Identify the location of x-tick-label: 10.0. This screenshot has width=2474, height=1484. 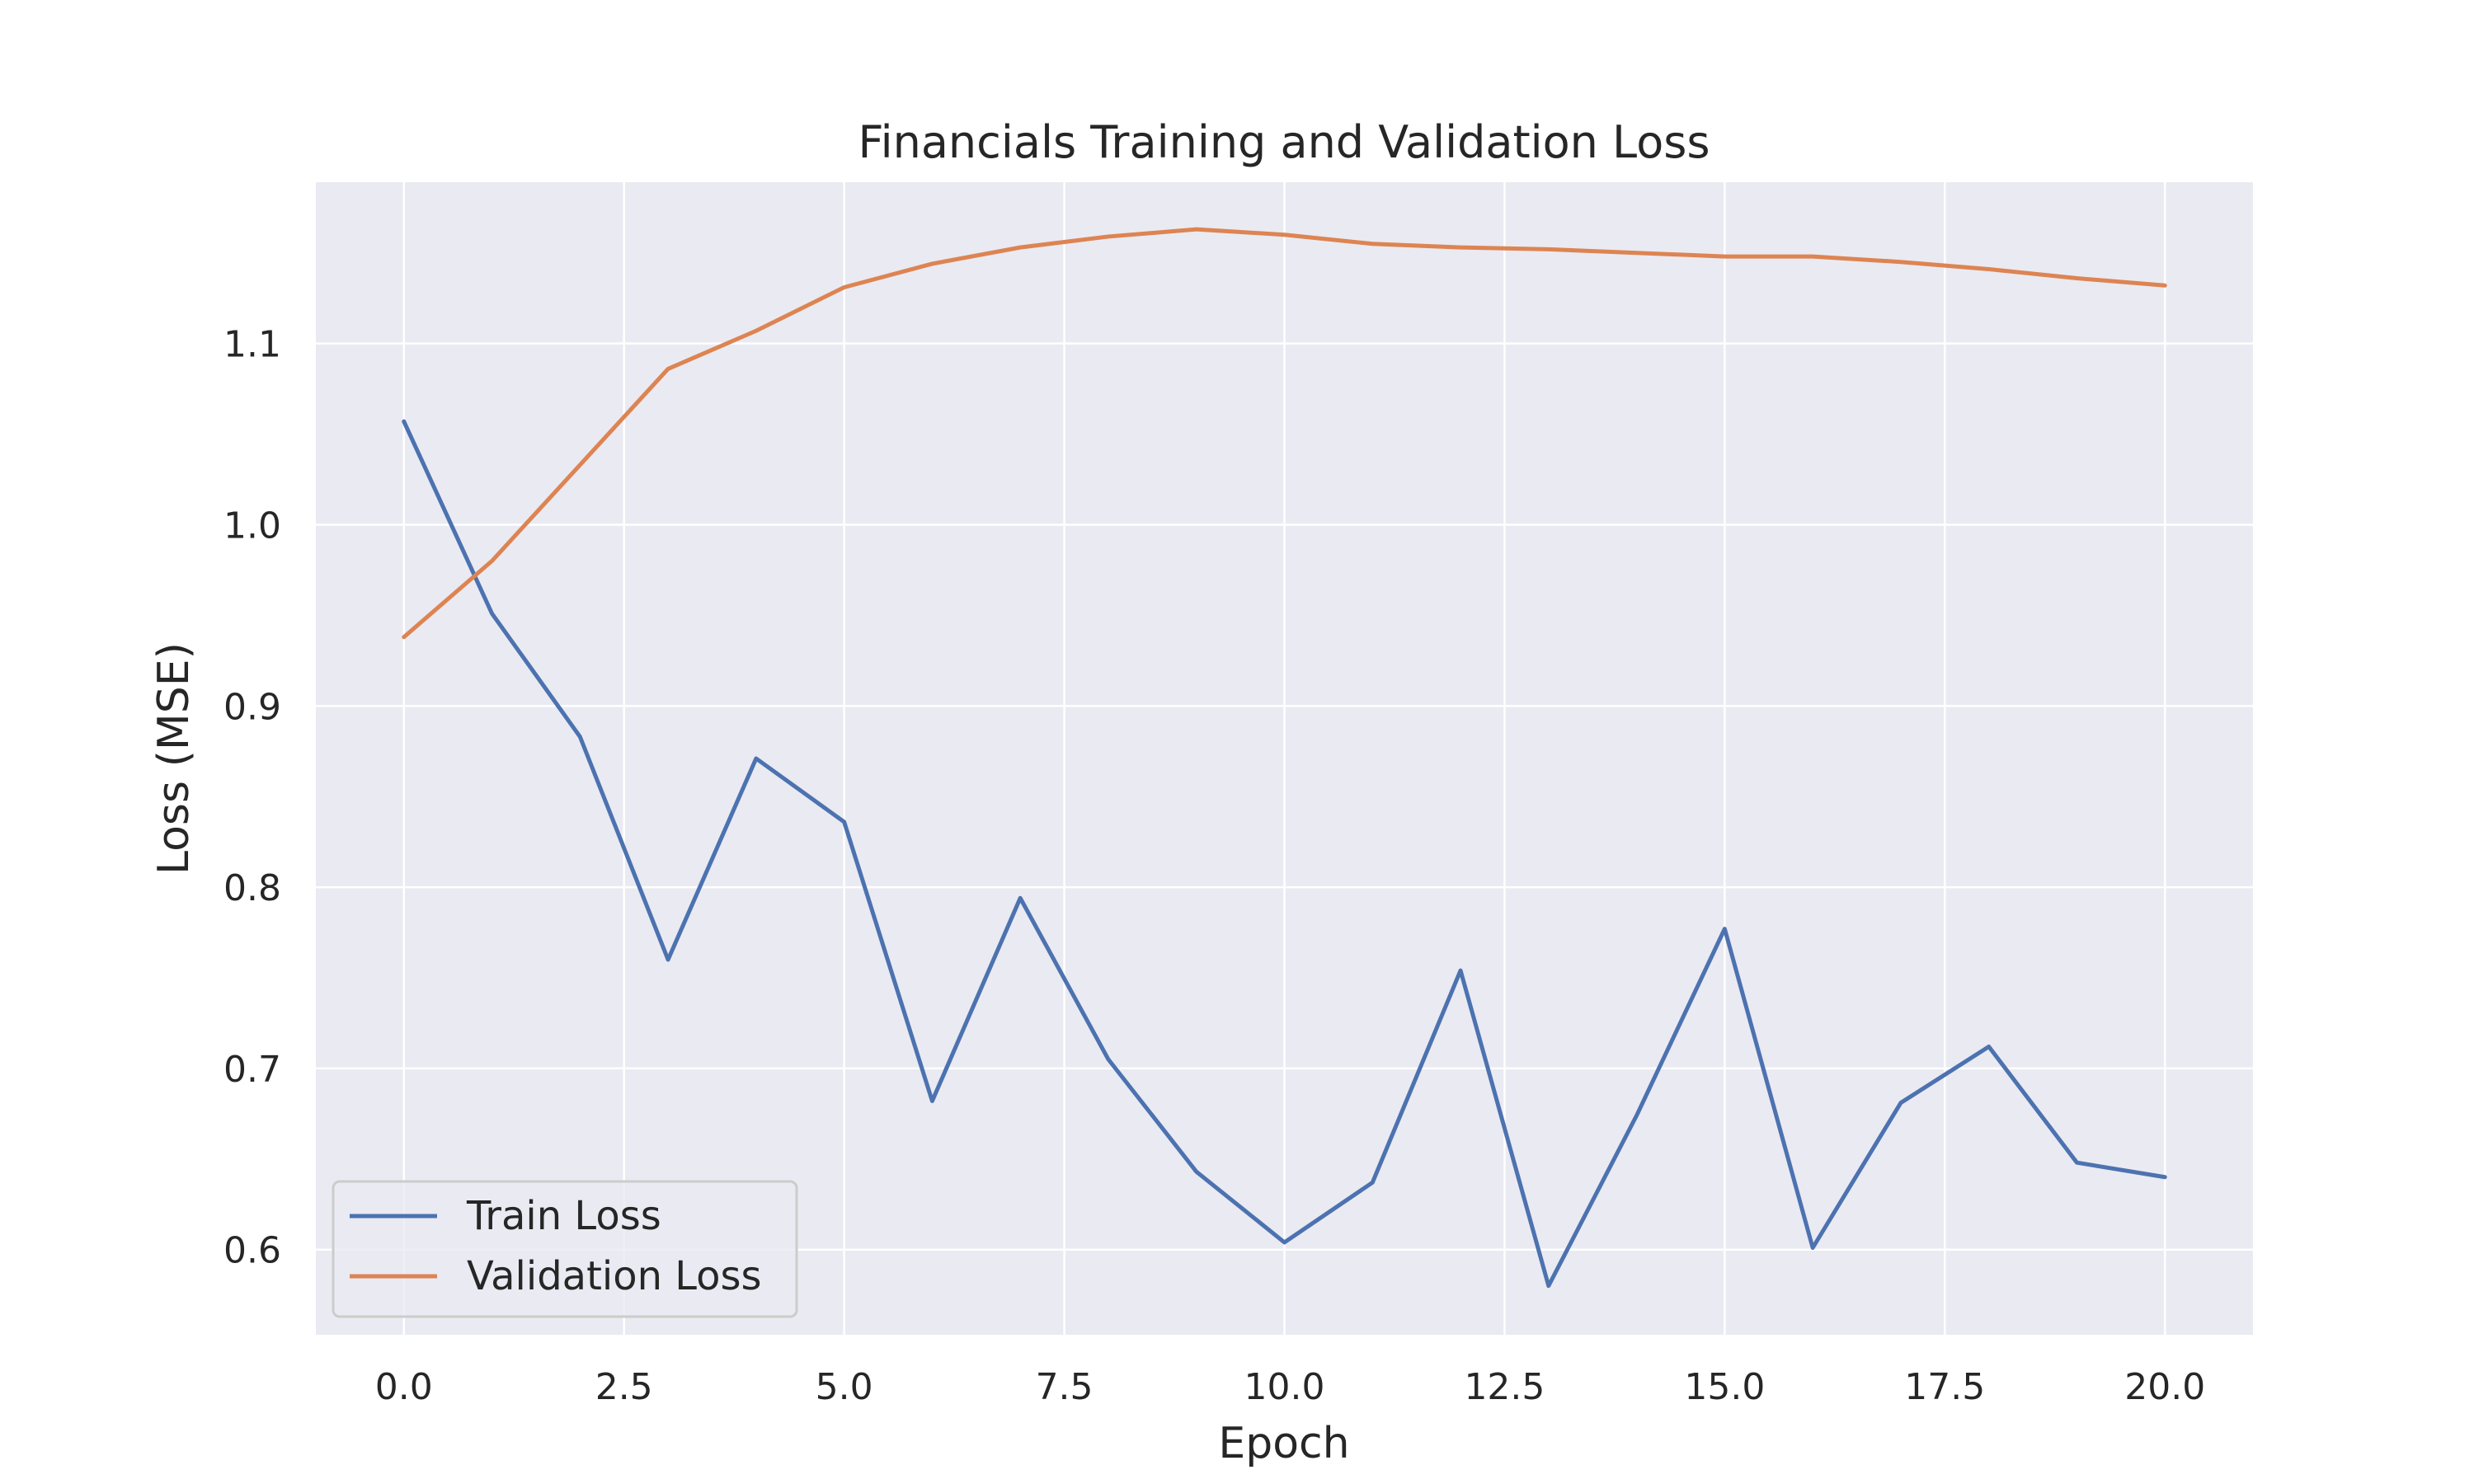
(1284, 1387).